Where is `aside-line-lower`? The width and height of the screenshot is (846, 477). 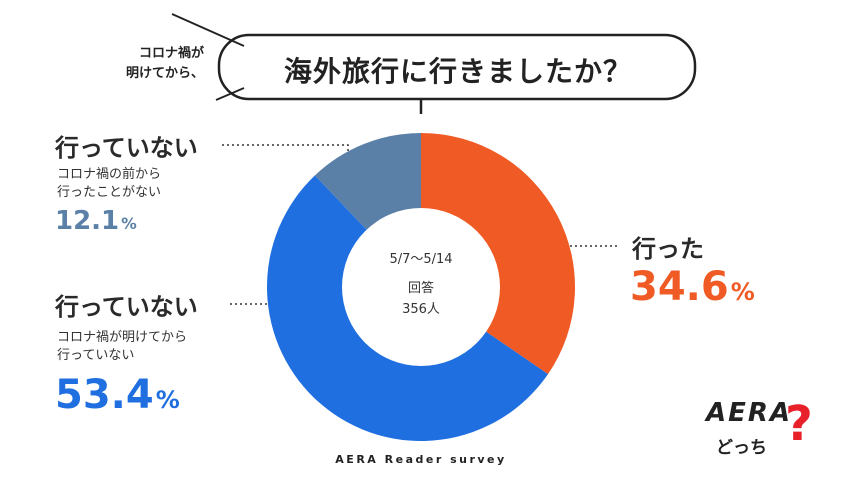 aside-line-lower is located at coordinates (230, 94).